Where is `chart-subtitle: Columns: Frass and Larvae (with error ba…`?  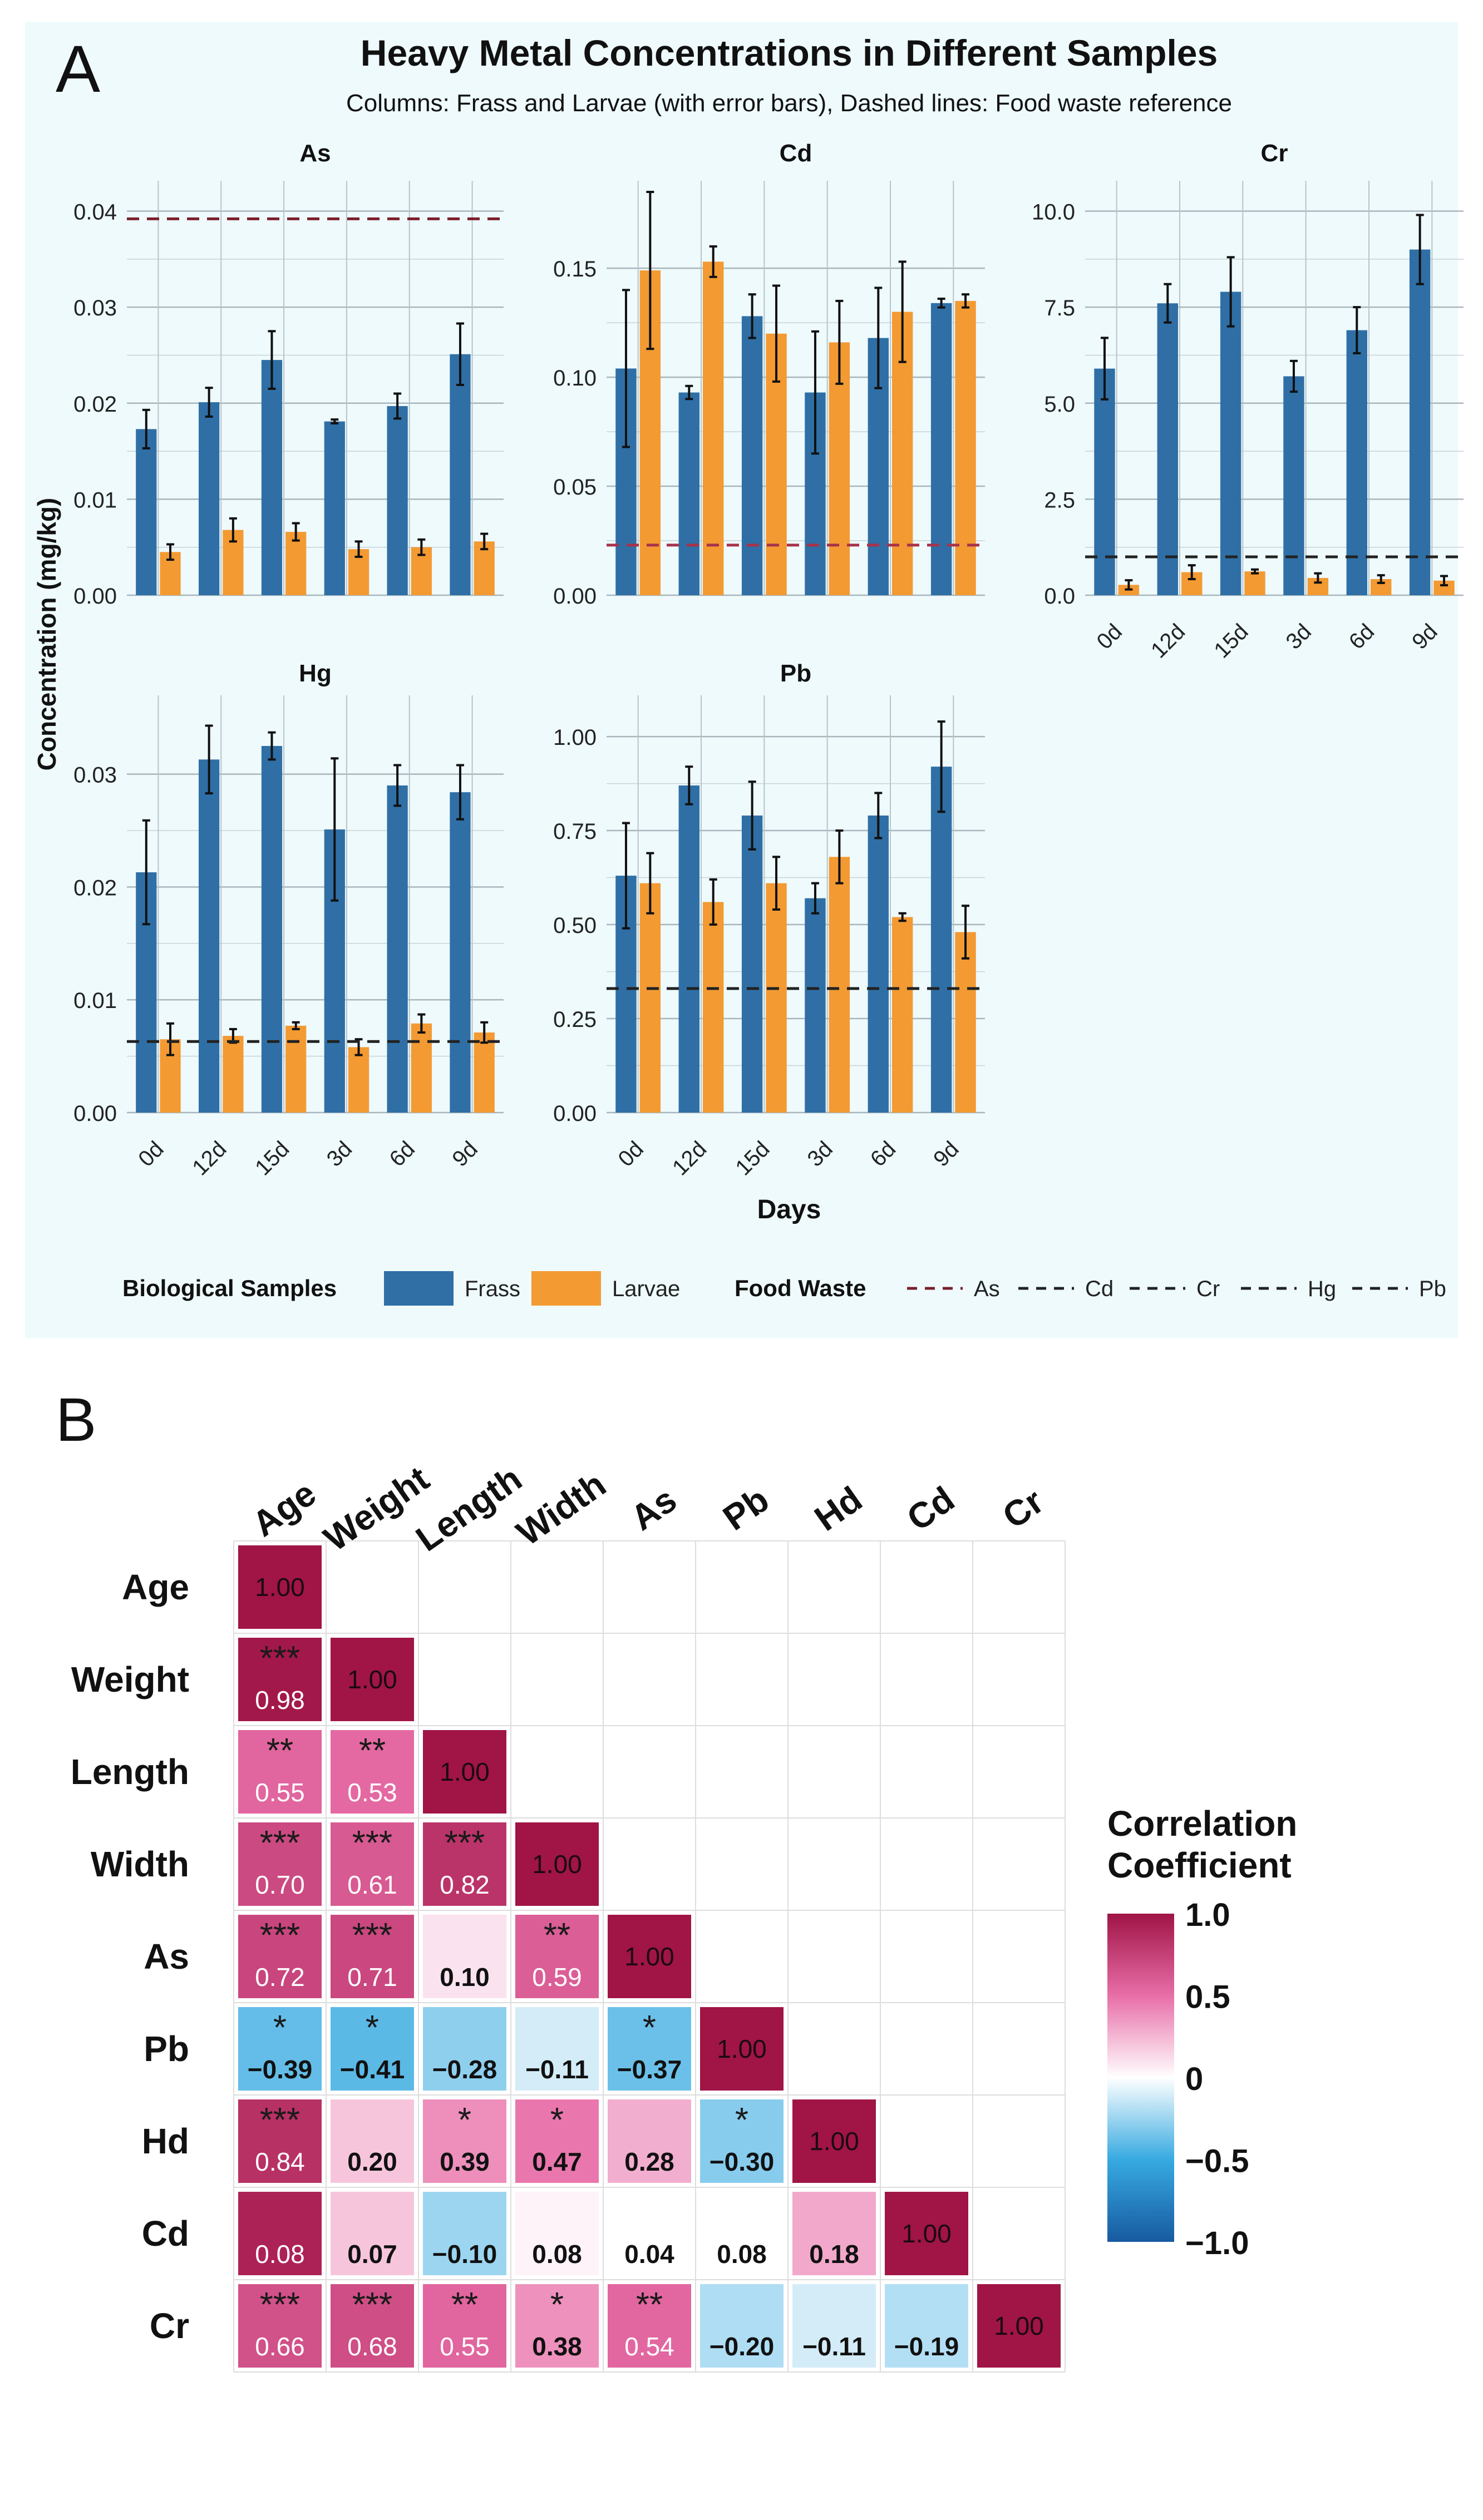 chart-subtitle: Columns: Frass and Larvae (with error ba… is located at coordinates (789, 103).